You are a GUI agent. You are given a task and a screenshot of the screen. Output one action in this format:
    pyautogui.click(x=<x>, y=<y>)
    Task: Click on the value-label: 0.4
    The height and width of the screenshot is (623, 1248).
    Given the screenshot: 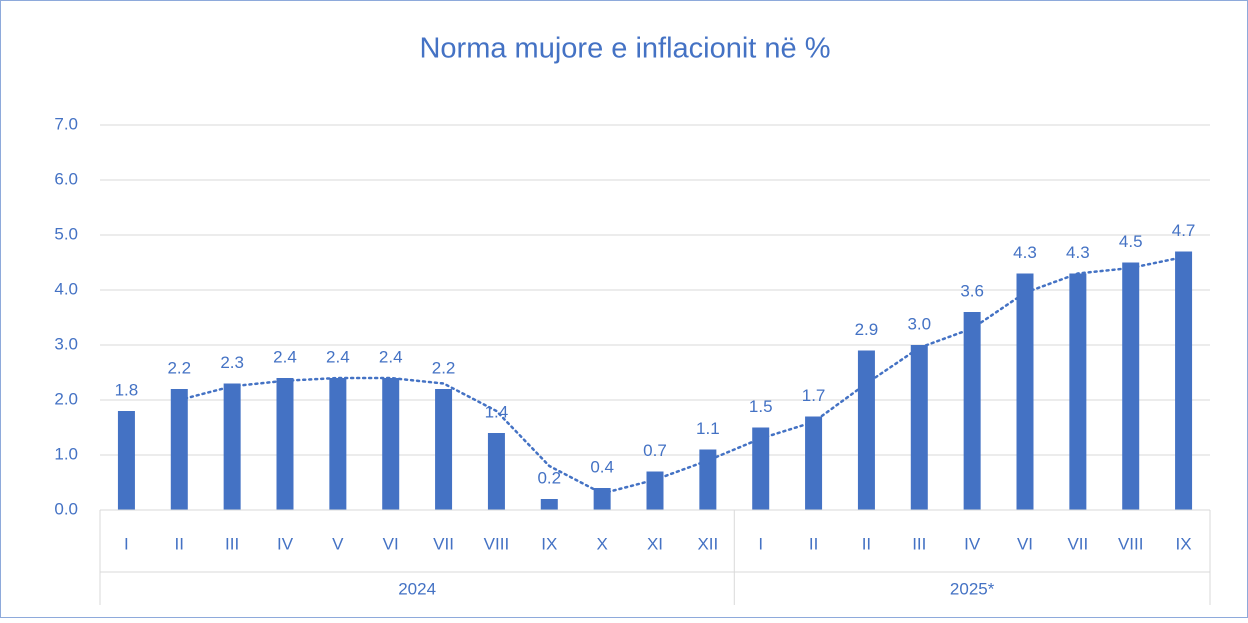 What is the action you would take?
    pyautogui.click(x=602, y=466)
    